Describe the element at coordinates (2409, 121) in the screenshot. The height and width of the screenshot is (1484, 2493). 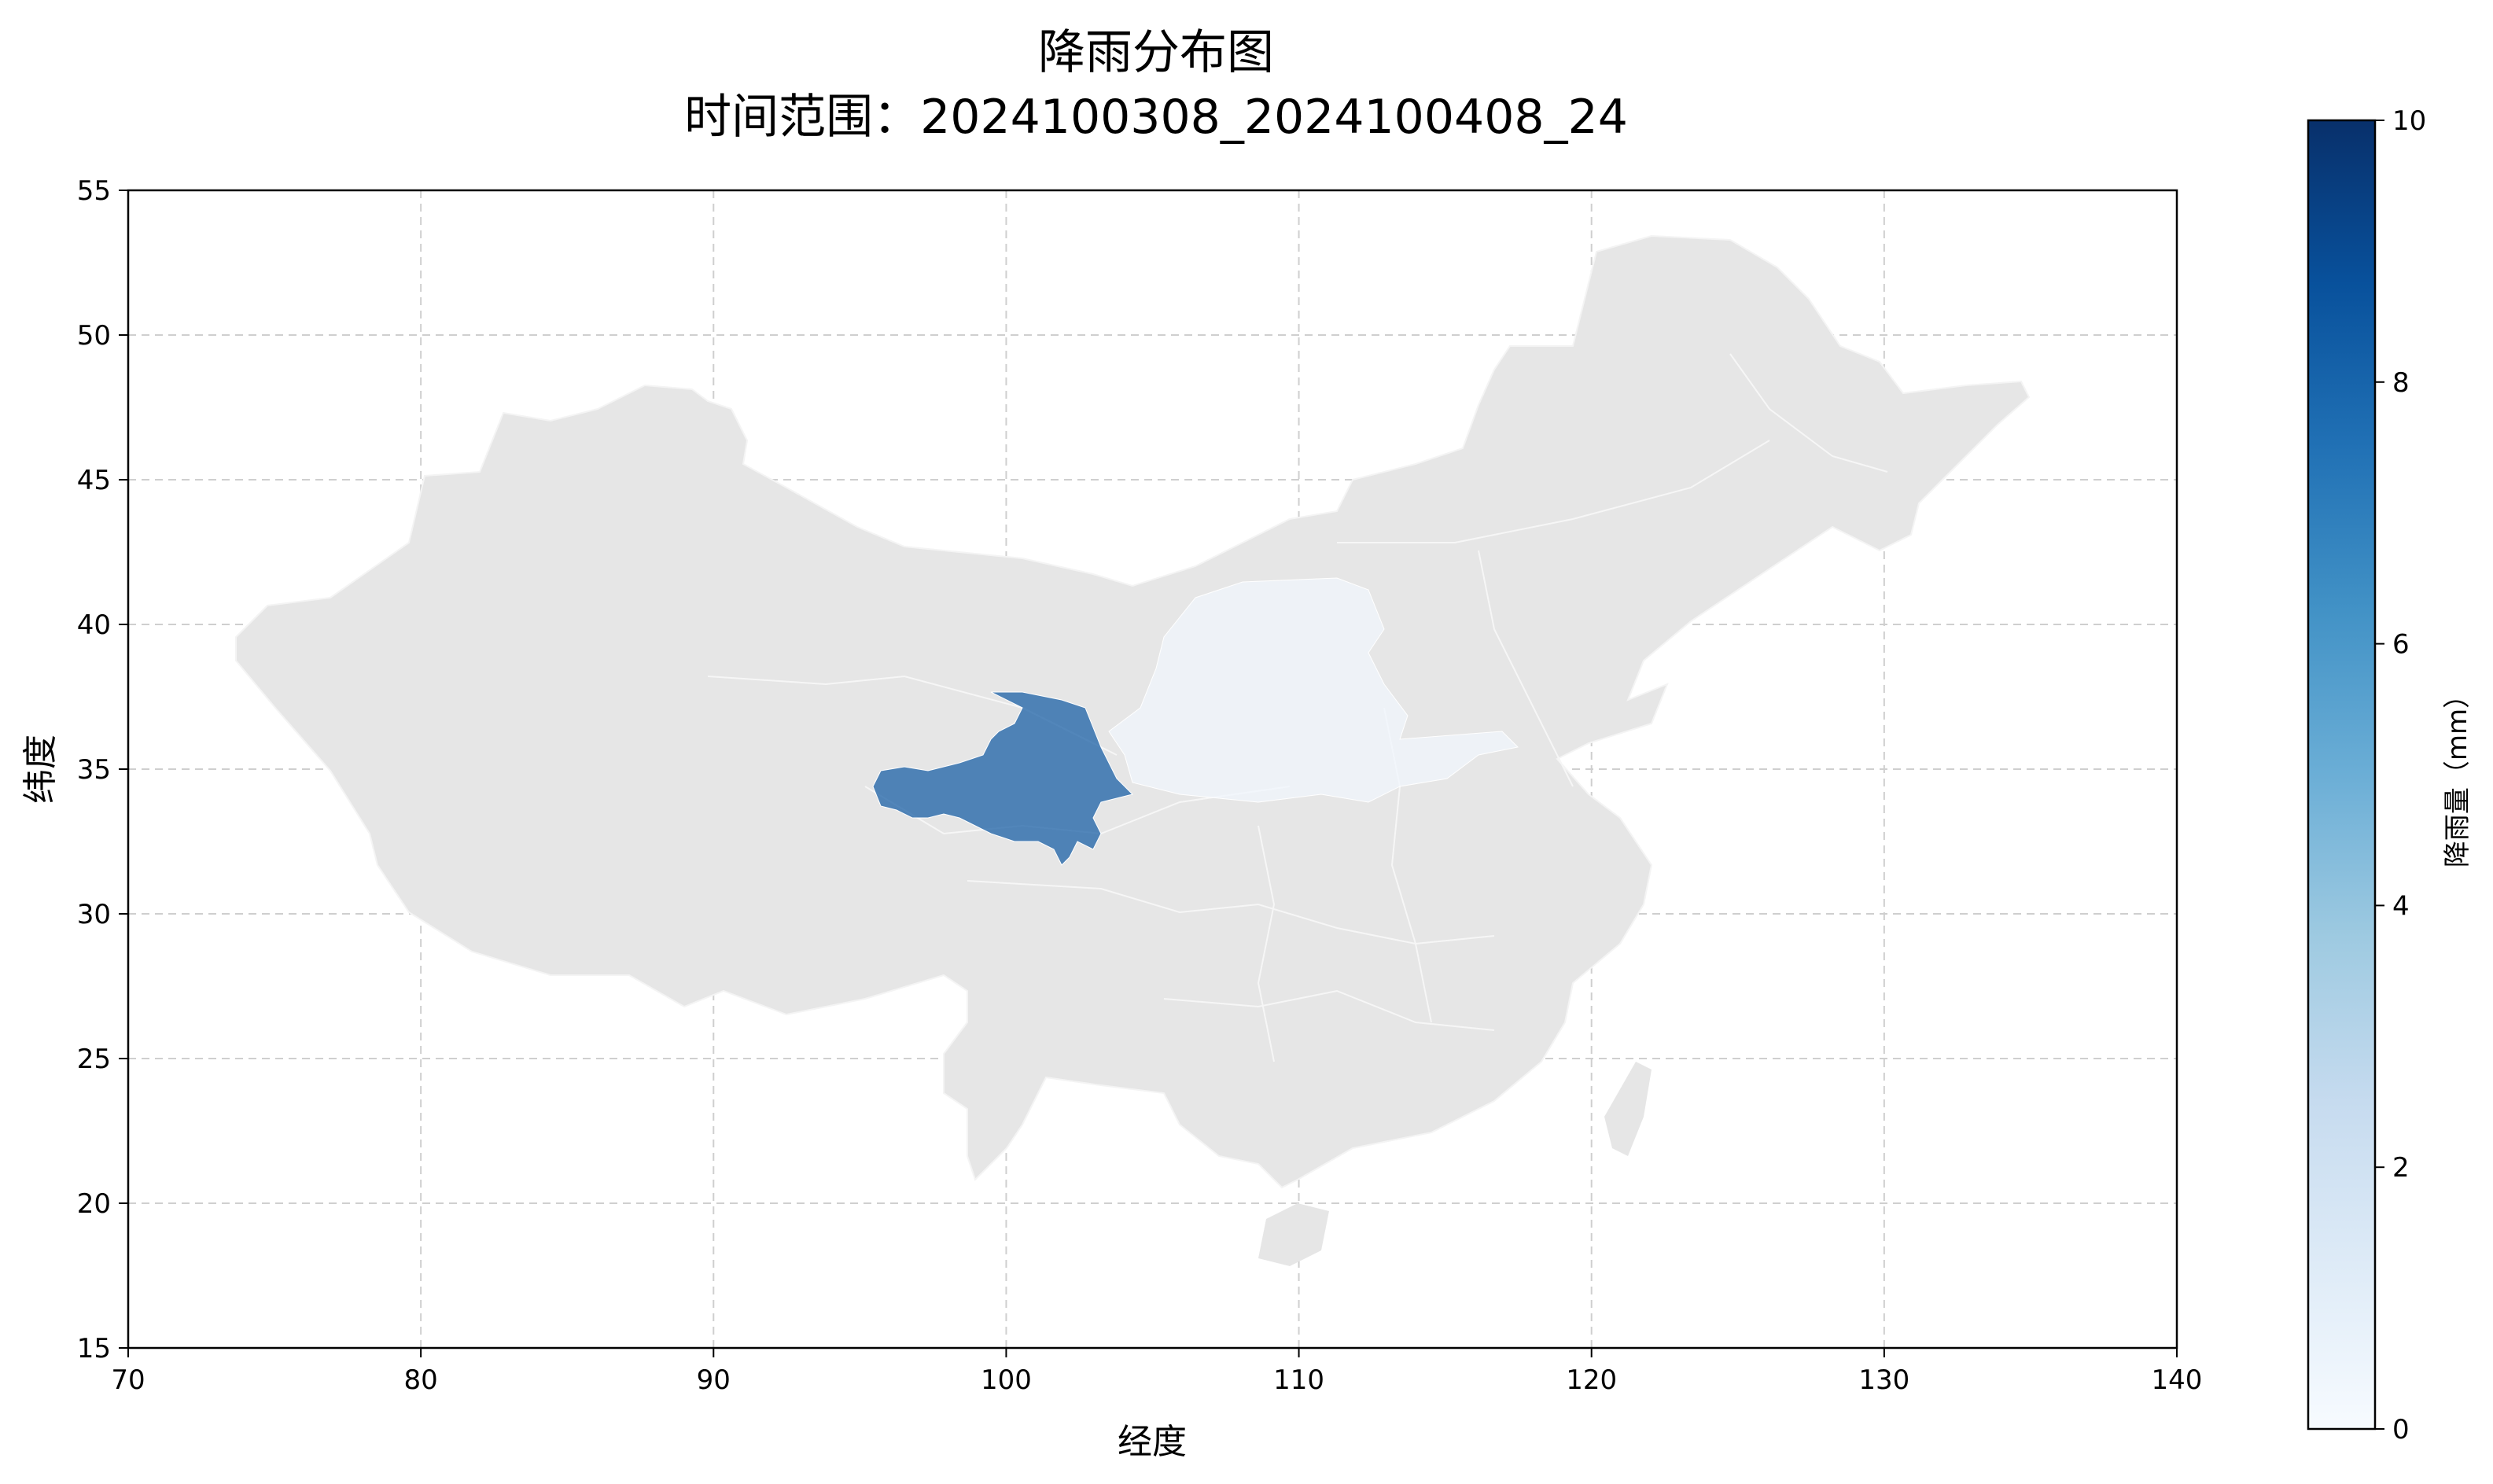
I see `colorbar-tick-label: 10` at that location.